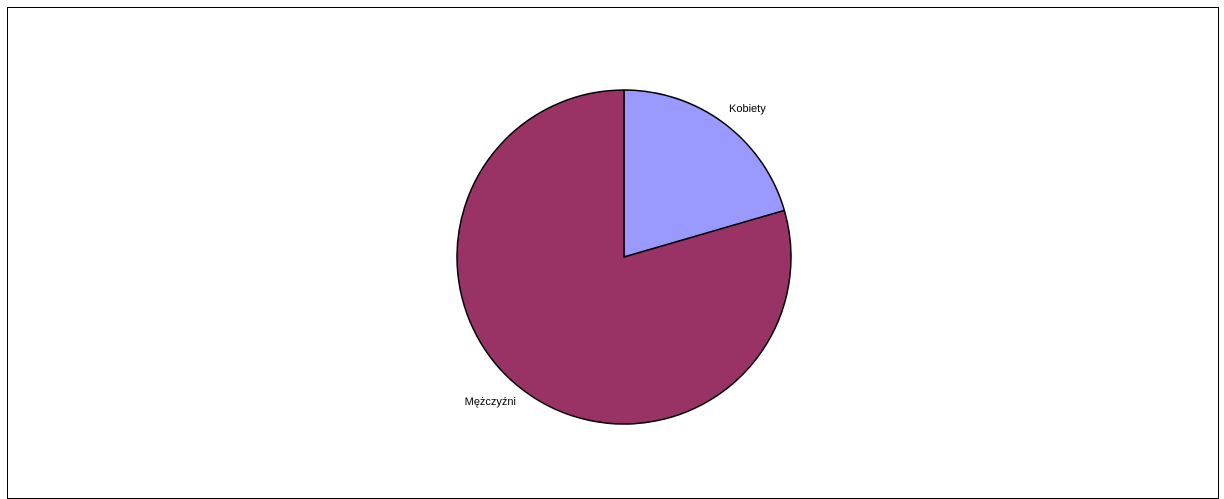  What do you see at coordinates (704, 173) in the screenshot?
I see `pie-slice-kobiety` at bounding box center [704, 173].